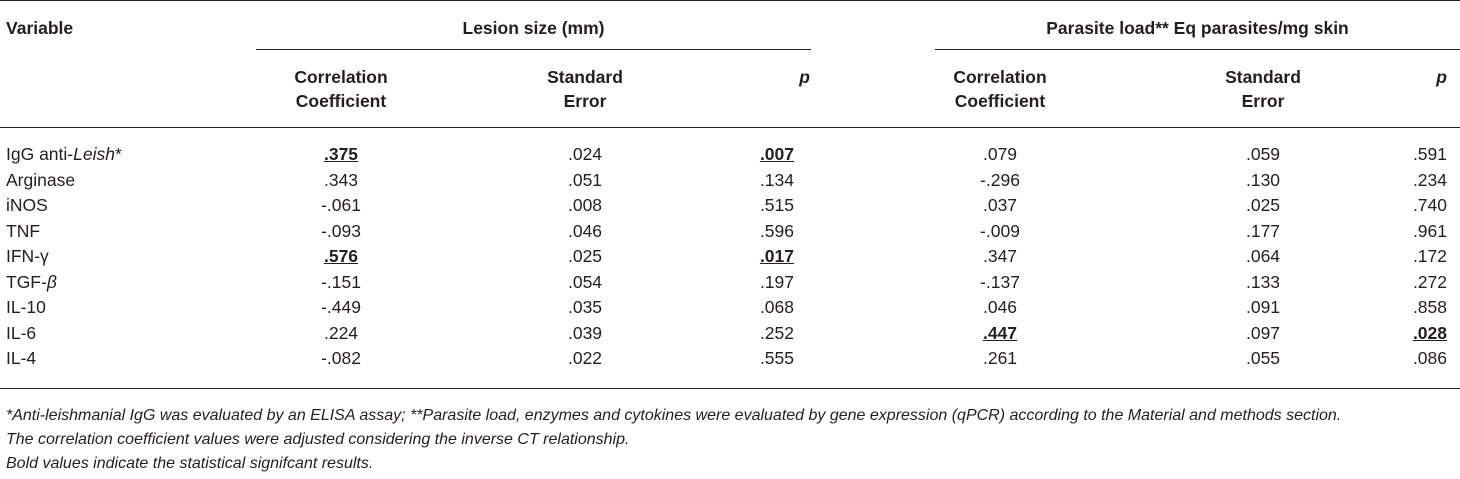  Describe the element at coordinates (730, 0) in the screenshot. I see `table-top-rule` at that location.